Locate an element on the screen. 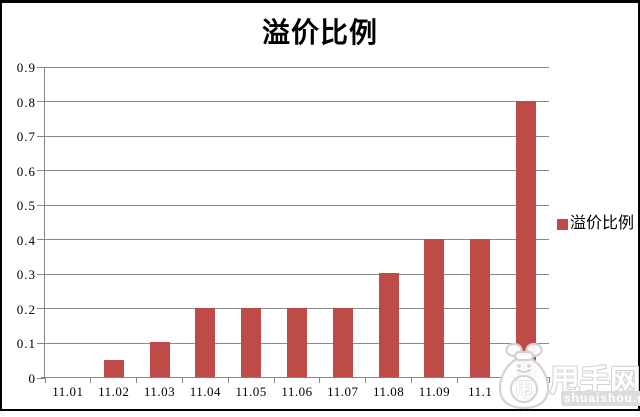 Image resolution: width=640 pixels, height=417 pixels. y-tick-label: 0.6 is located at coordinates (26, 171).